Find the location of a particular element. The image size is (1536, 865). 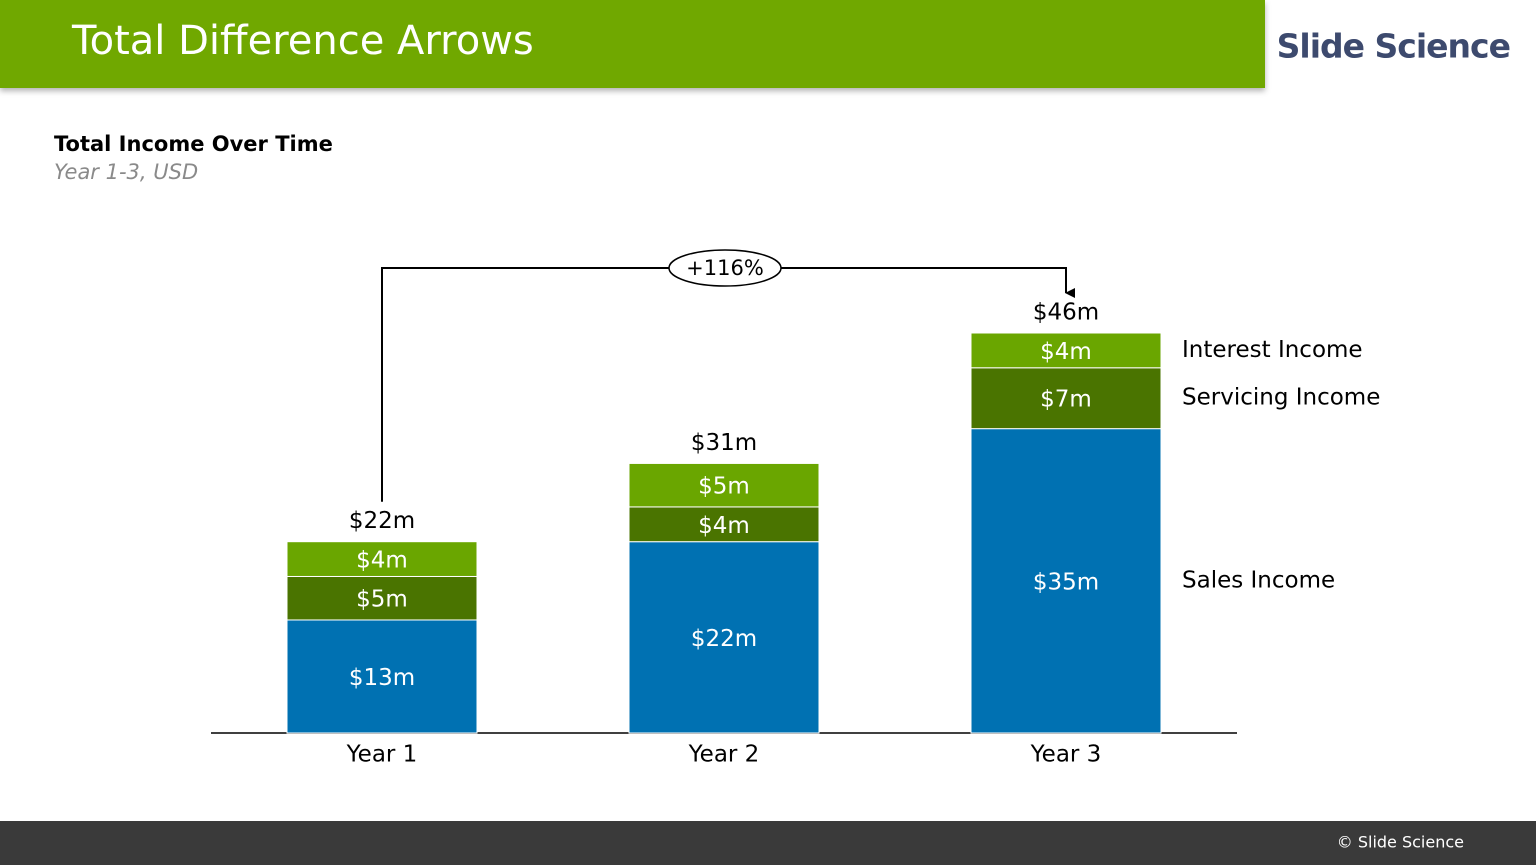

value-label: $13m is located at coordinates (382, 678).